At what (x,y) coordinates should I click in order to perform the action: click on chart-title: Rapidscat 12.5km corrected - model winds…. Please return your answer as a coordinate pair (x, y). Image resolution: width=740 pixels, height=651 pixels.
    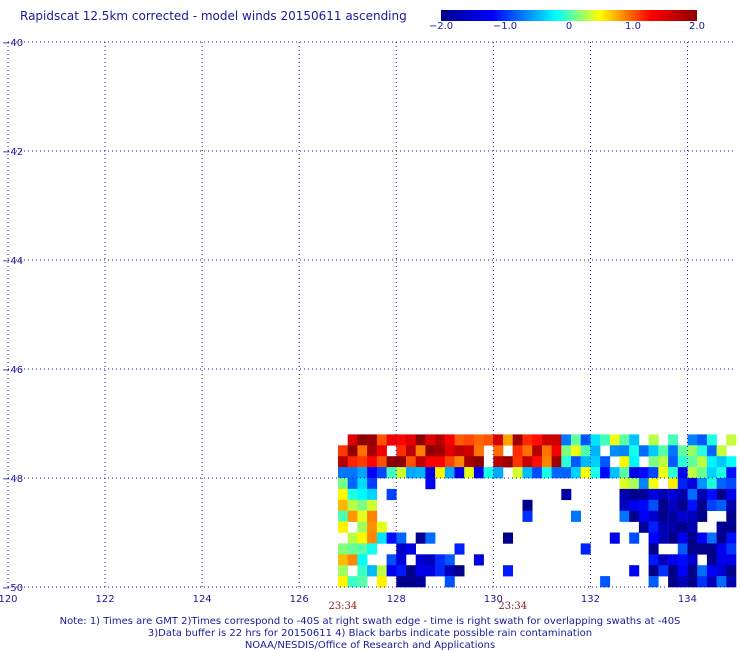
    Looking at the image, I should click on (213, 16).